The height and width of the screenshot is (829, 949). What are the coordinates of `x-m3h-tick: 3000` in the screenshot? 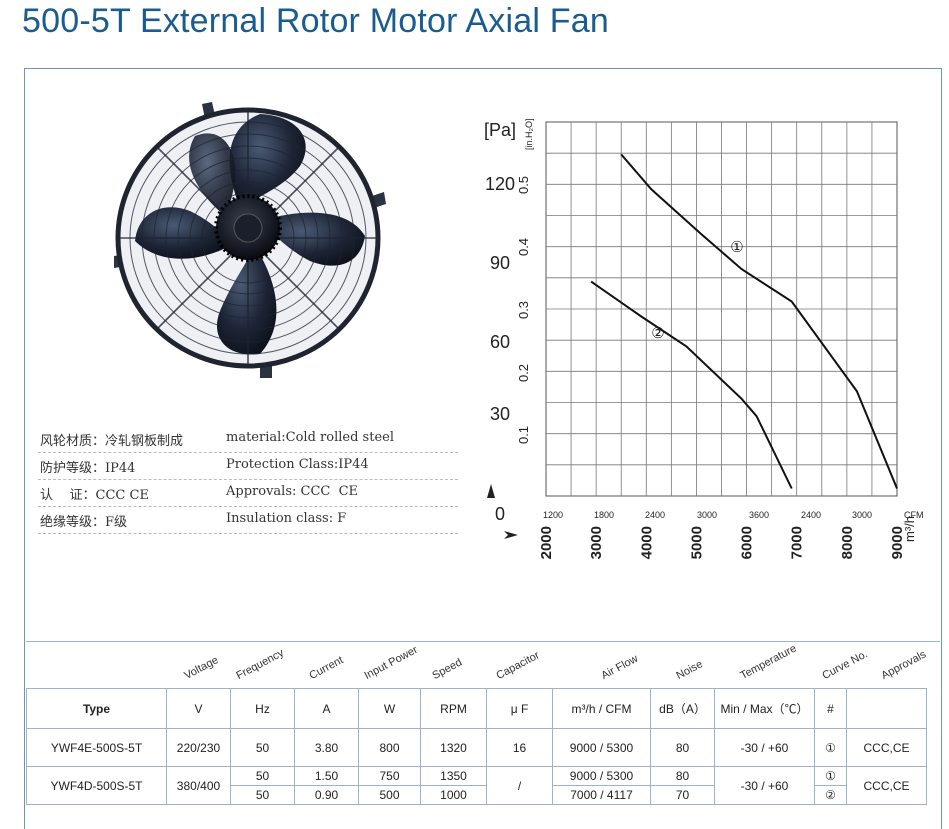 It's located at (596, 542).